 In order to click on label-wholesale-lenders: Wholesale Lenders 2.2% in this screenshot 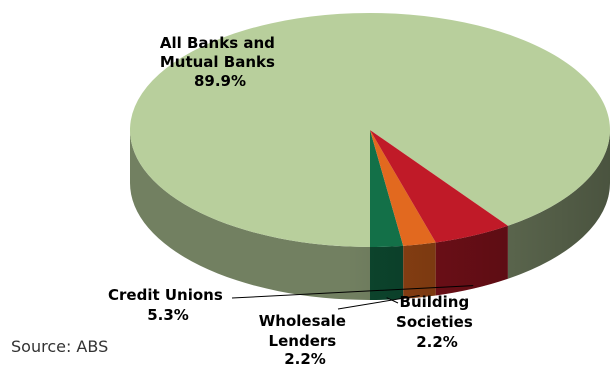, I will do `click(305, 339)`.